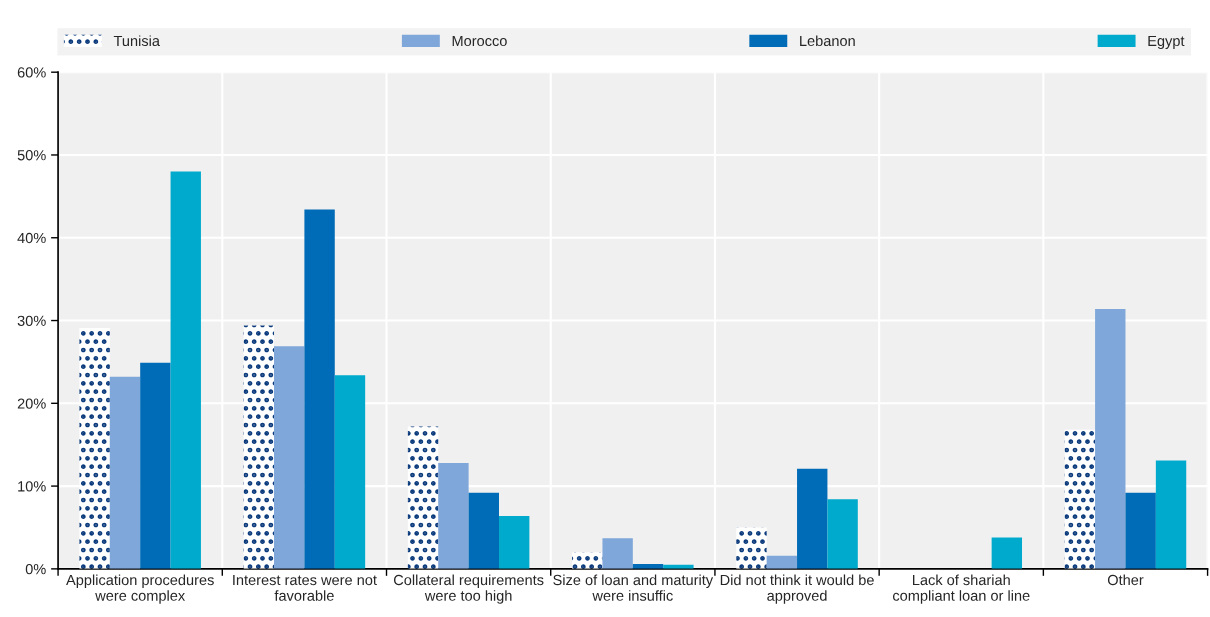 The height and width of the screenshot is (617, 1210). I want to click on y-tick-label: 10%, so click(32, 486).